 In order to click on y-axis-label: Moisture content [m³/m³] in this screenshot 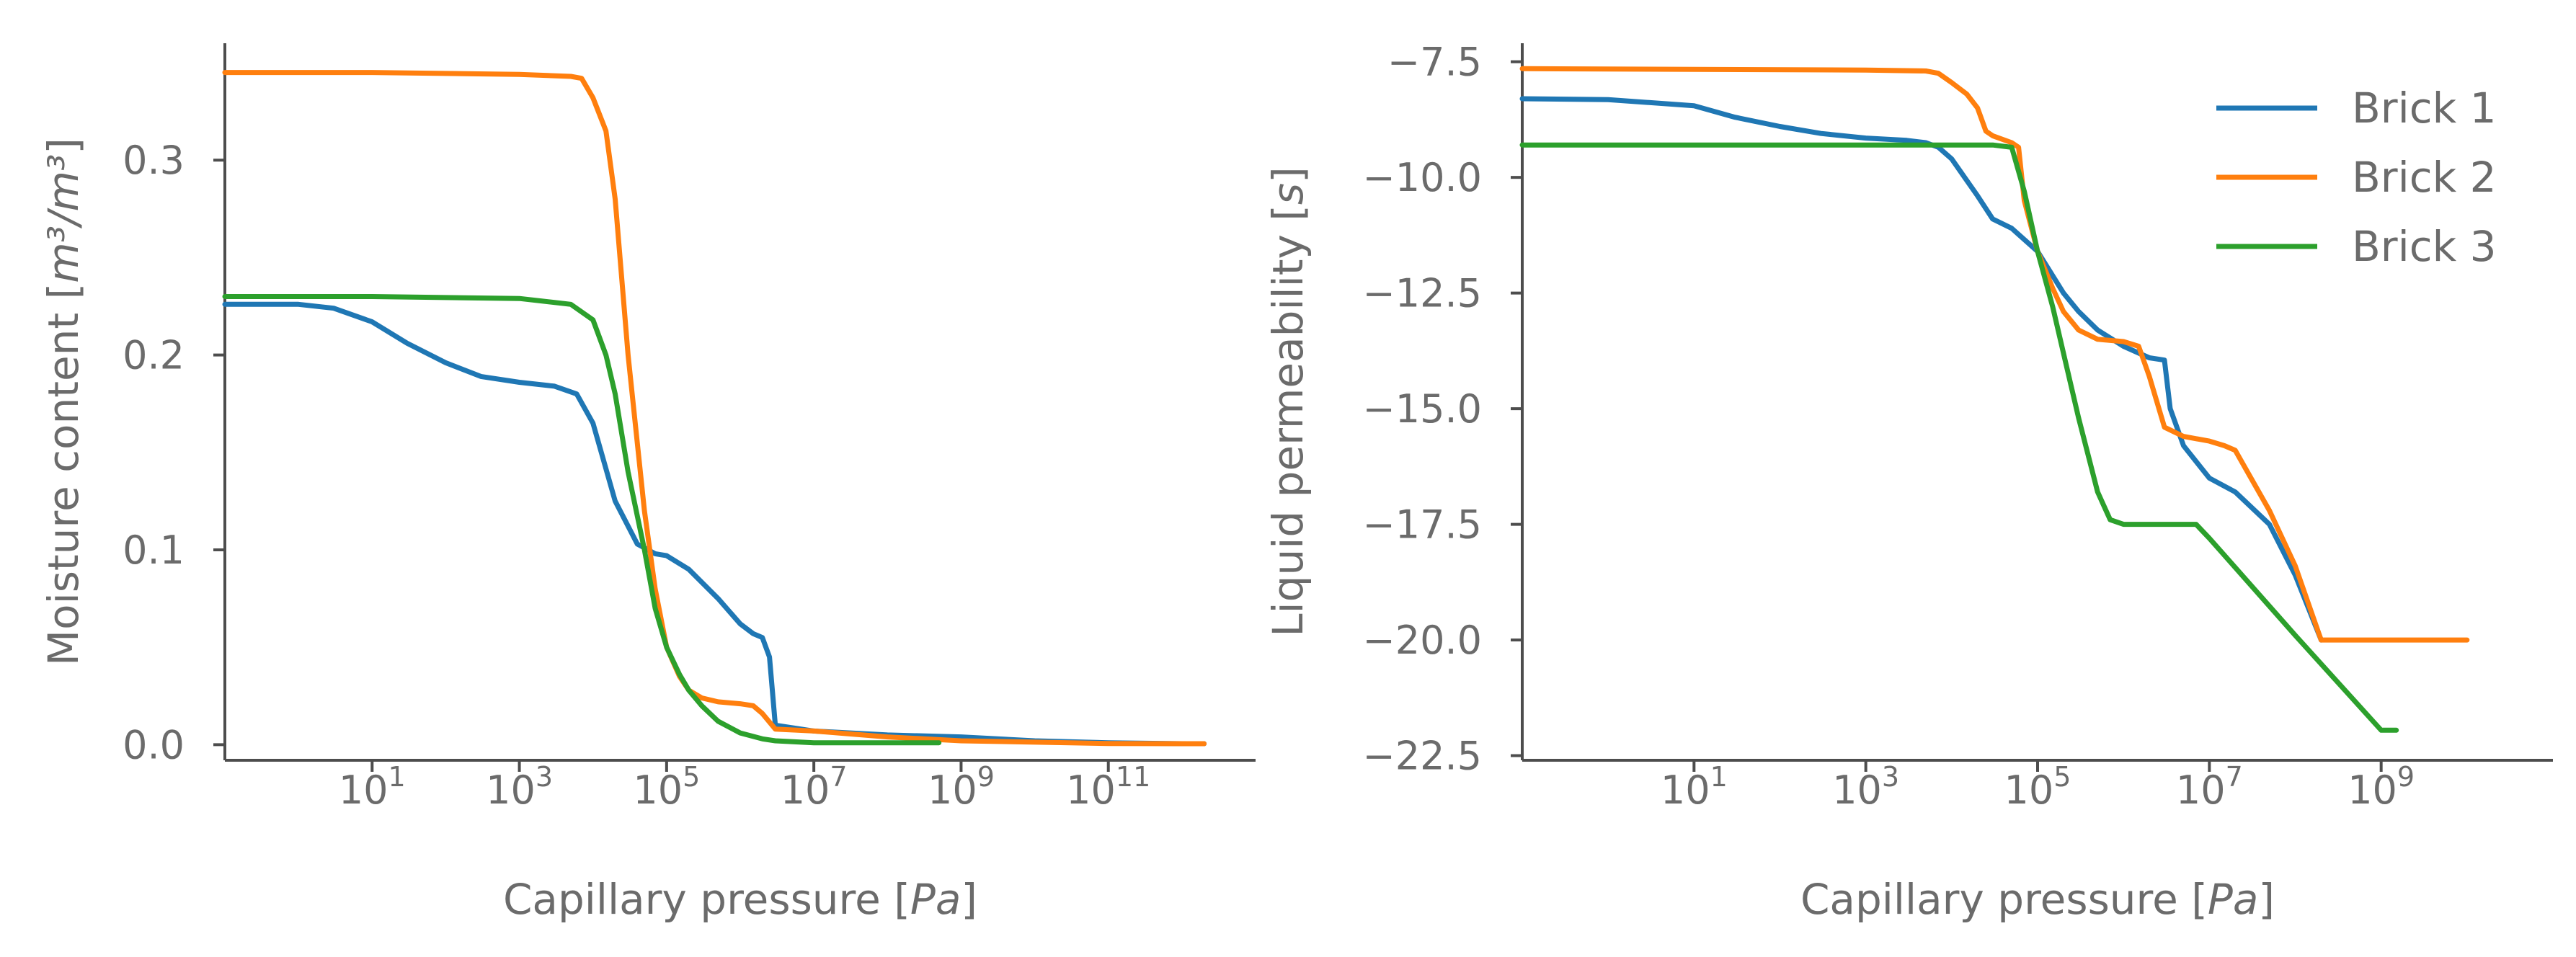, I will do `click(63, 402)`.